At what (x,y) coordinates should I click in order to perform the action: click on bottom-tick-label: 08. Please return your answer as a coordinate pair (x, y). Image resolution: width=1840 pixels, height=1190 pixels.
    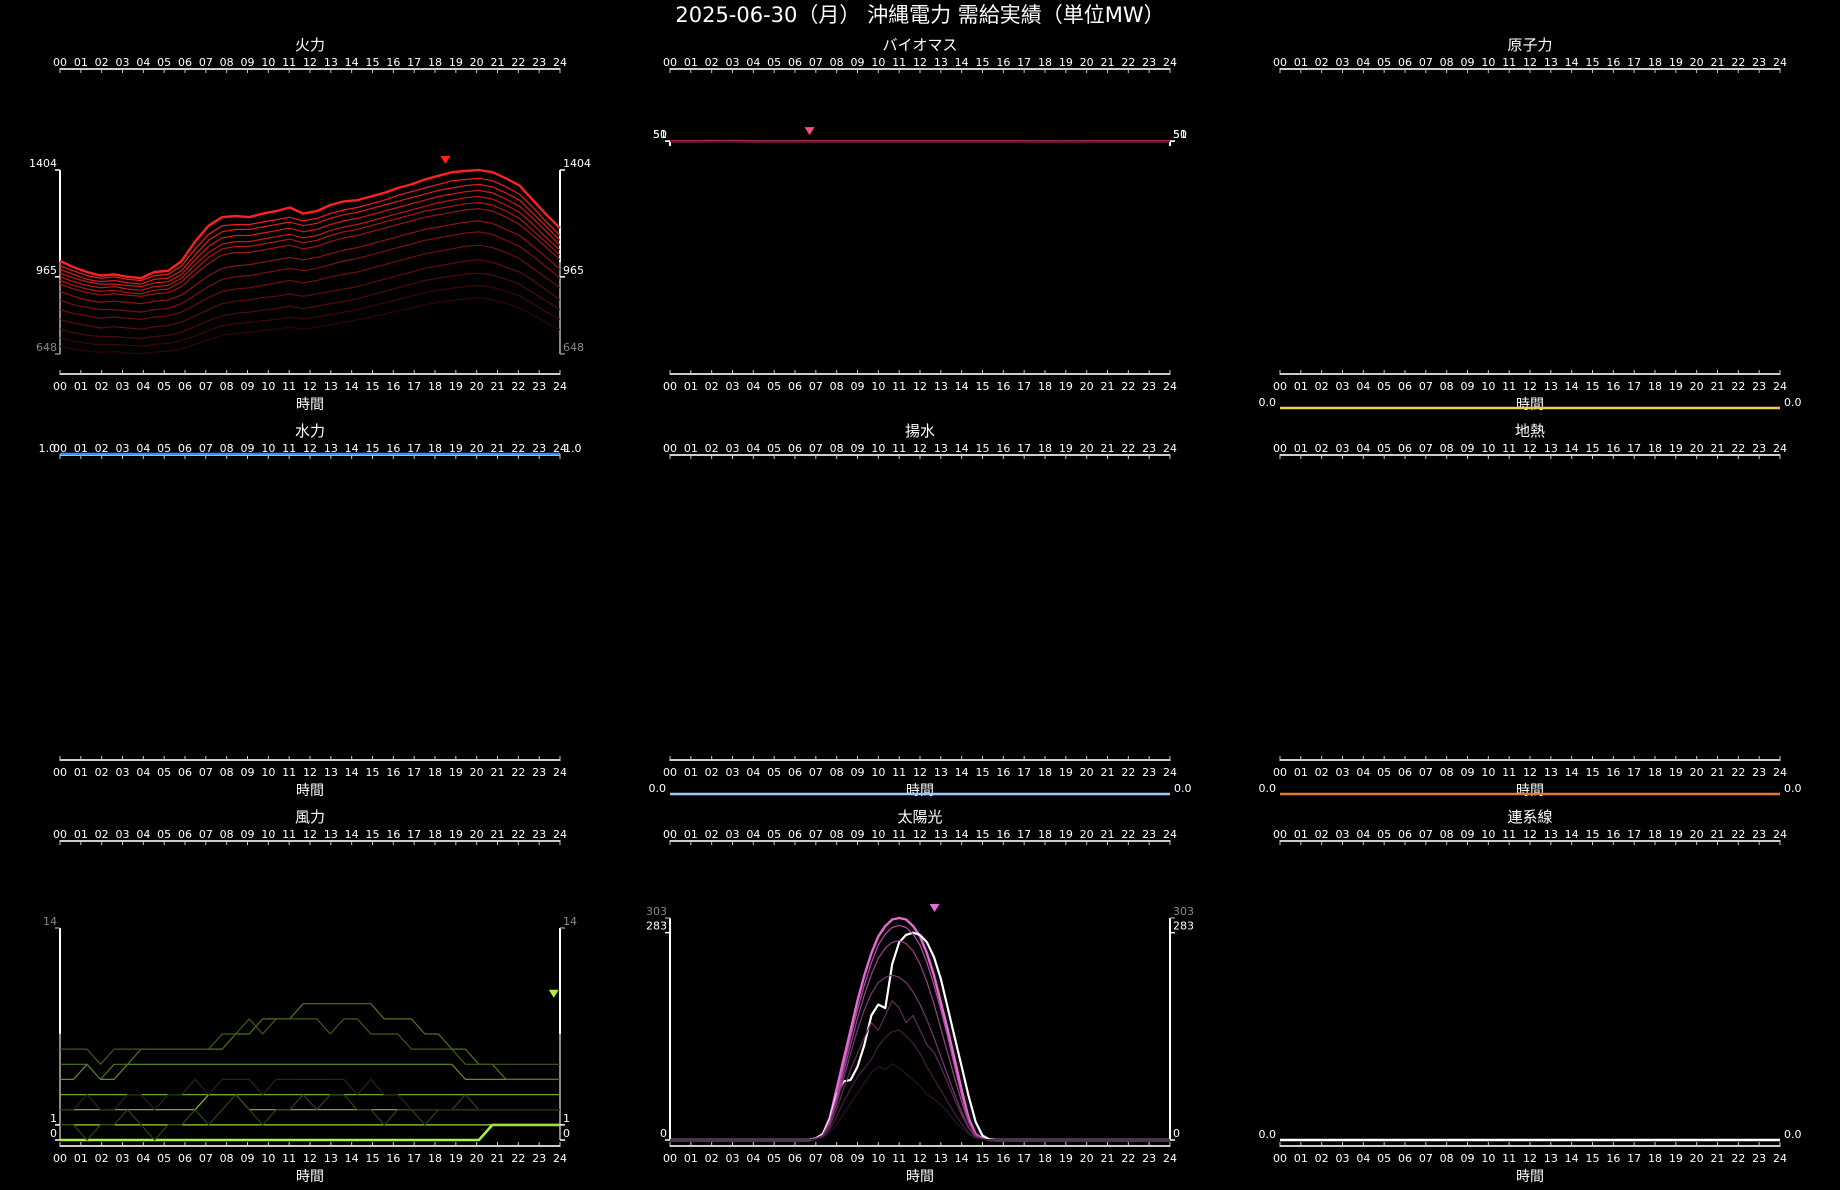
    Looking at the image, I should click on (837, 772).